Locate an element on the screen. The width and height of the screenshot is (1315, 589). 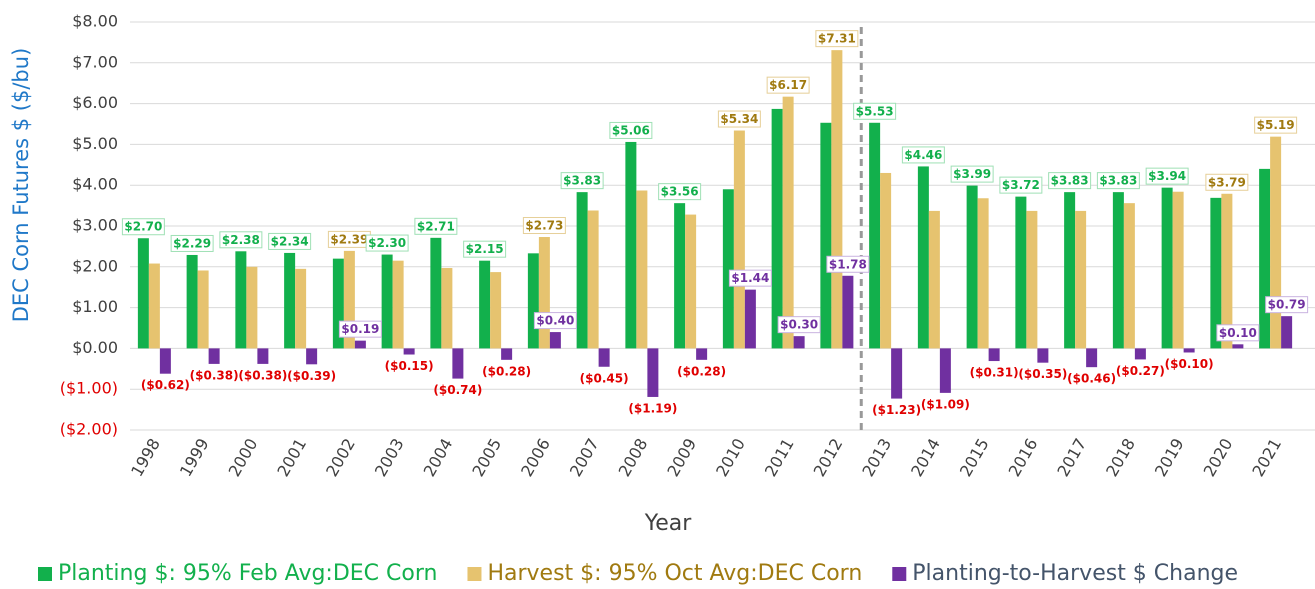
data-label: $2.29 is located at coordinates (192, 243).